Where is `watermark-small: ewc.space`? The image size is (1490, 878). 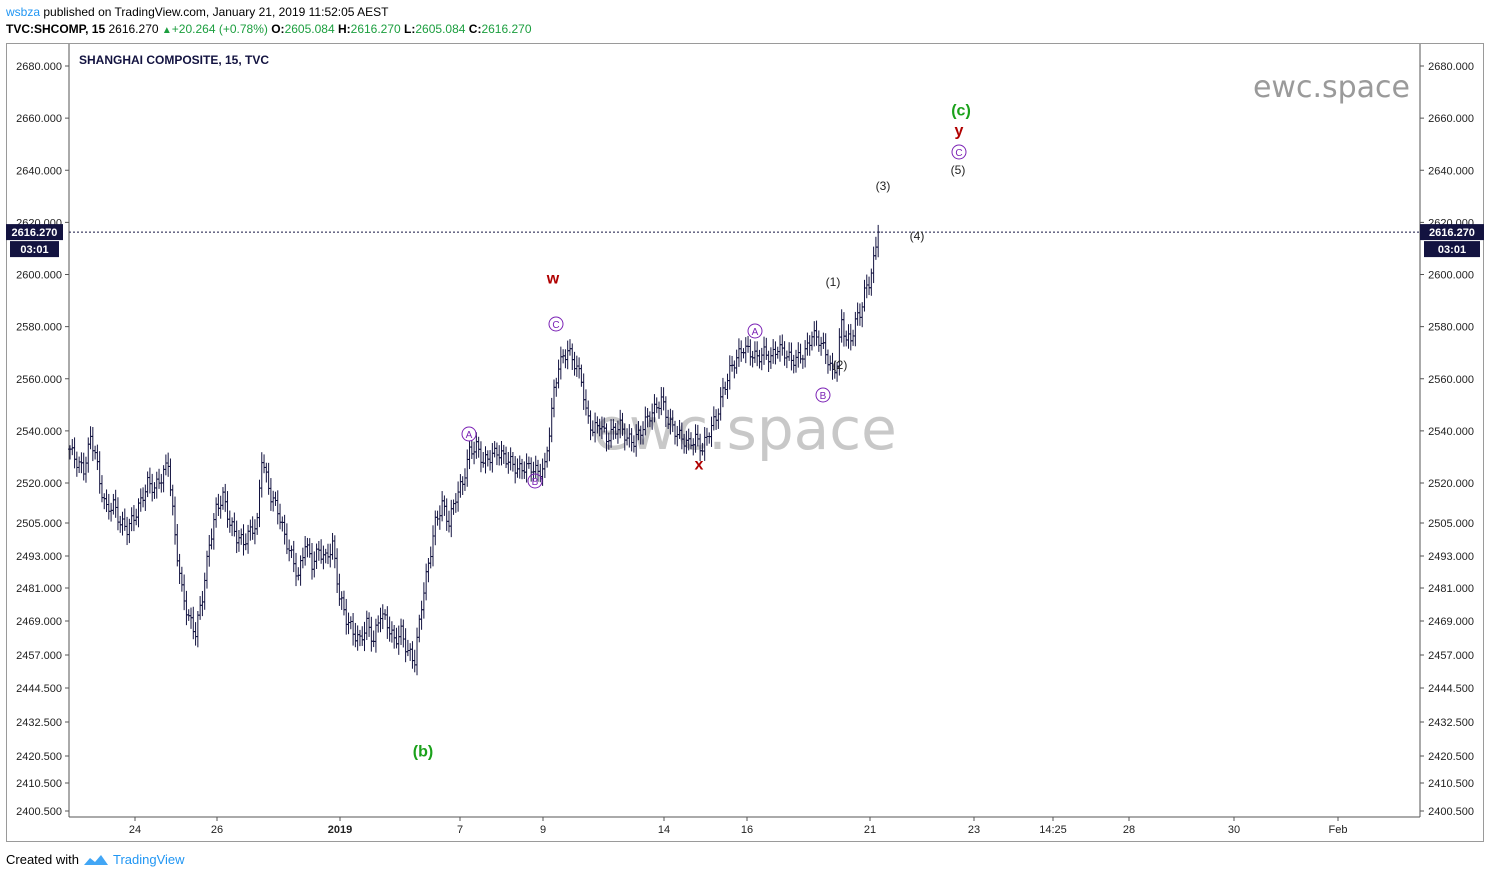 watermark-small: ewc.space is located at coordinates (1331, 87).